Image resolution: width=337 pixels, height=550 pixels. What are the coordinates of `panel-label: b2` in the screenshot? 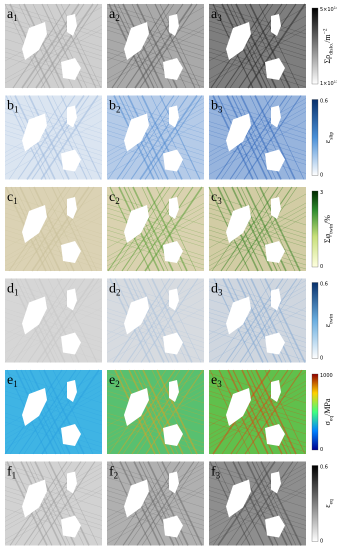 It's located at (115, 107).